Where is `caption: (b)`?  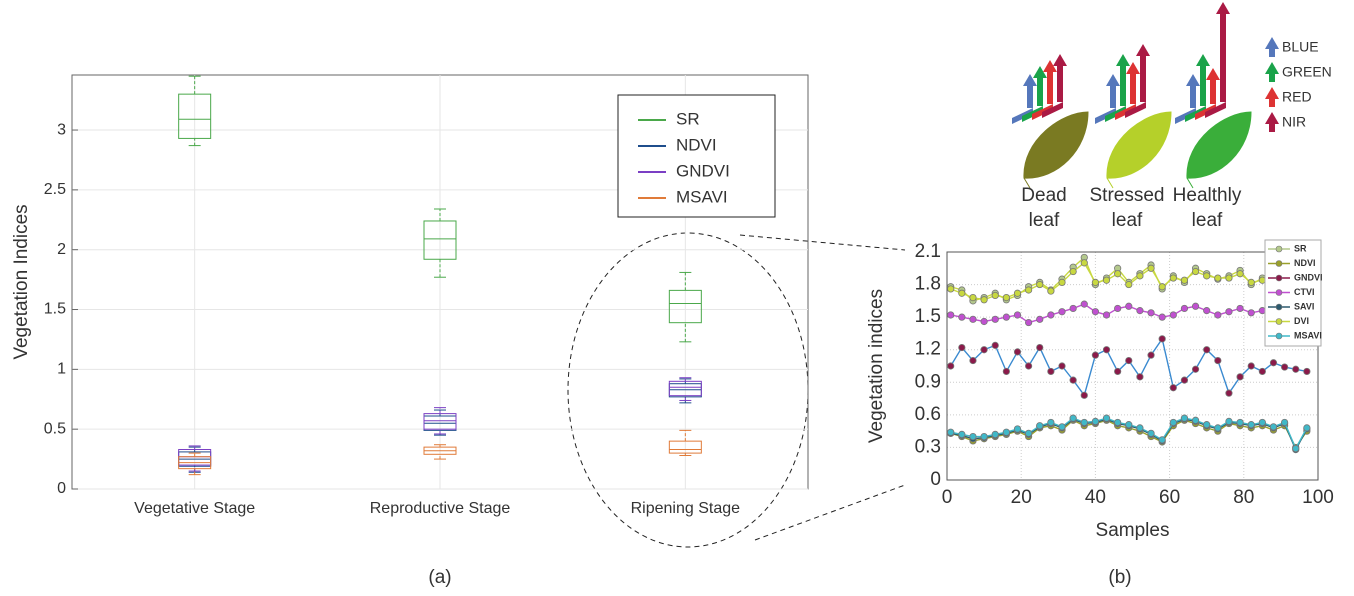
caption: (b) is located at coordinates (1119, 577).